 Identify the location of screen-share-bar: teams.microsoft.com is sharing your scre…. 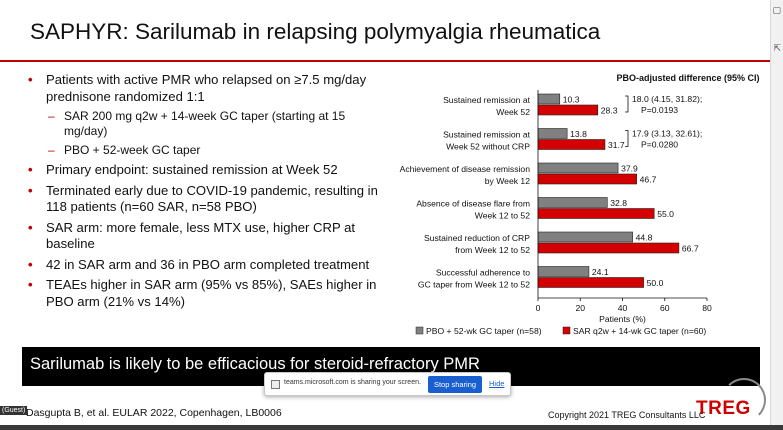
(387, 384).